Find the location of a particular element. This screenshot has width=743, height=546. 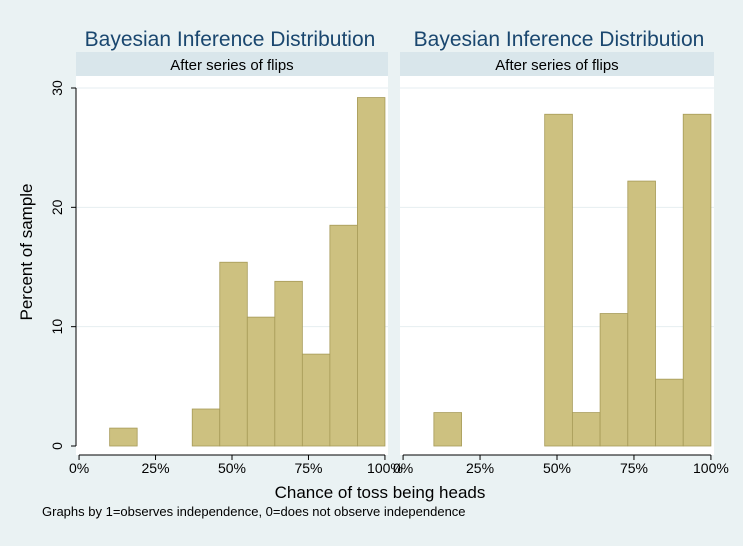

y-tick-label: 0 is located at coordinates (57, 446).